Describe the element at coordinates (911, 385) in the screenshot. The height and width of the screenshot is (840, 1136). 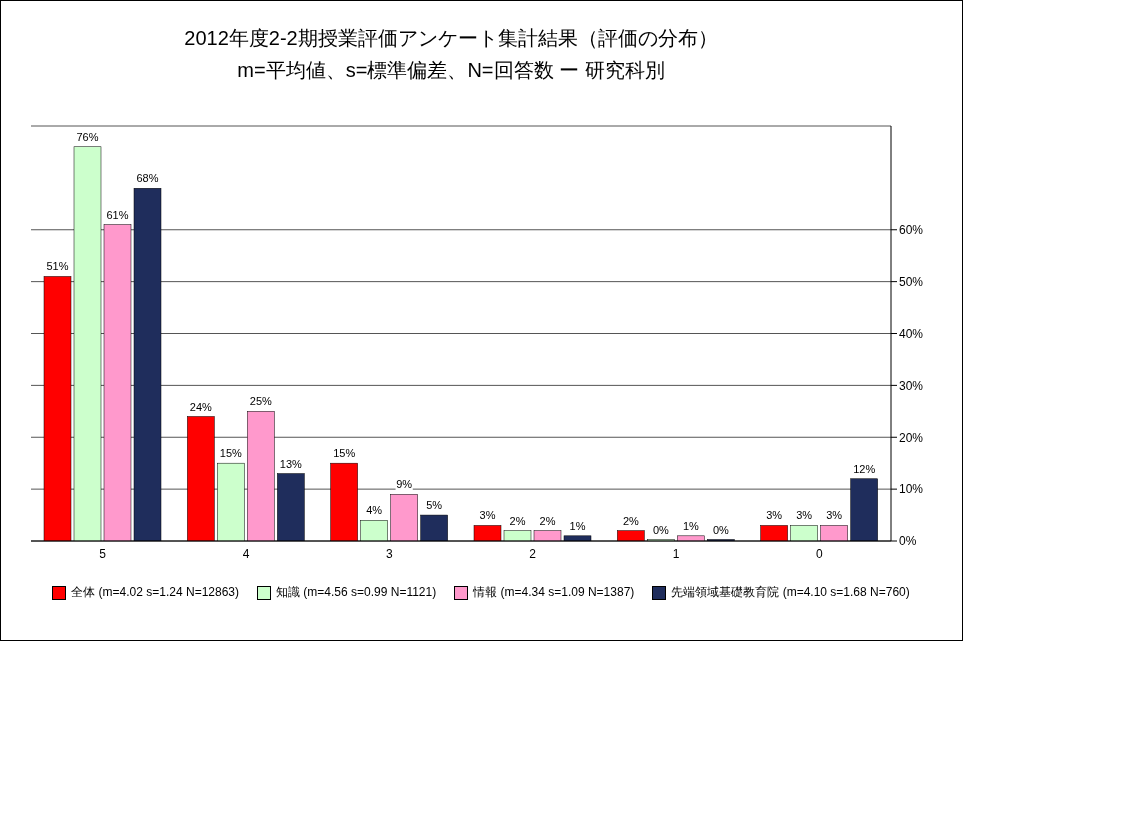
I see `y-tick-label: 30%` at that location.